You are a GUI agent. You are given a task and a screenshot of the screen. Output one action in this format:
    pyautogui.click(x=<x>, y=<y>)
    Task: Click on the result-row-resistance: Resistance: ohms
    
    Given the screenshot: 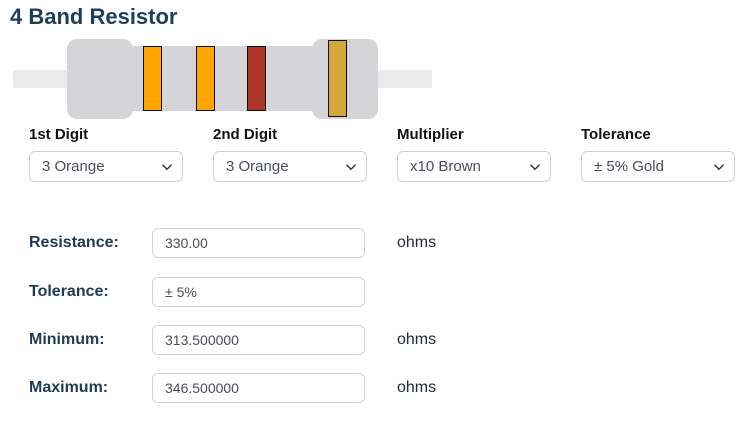 What is the action you would take?
    pyautogui.click(x=372, y=243)
    